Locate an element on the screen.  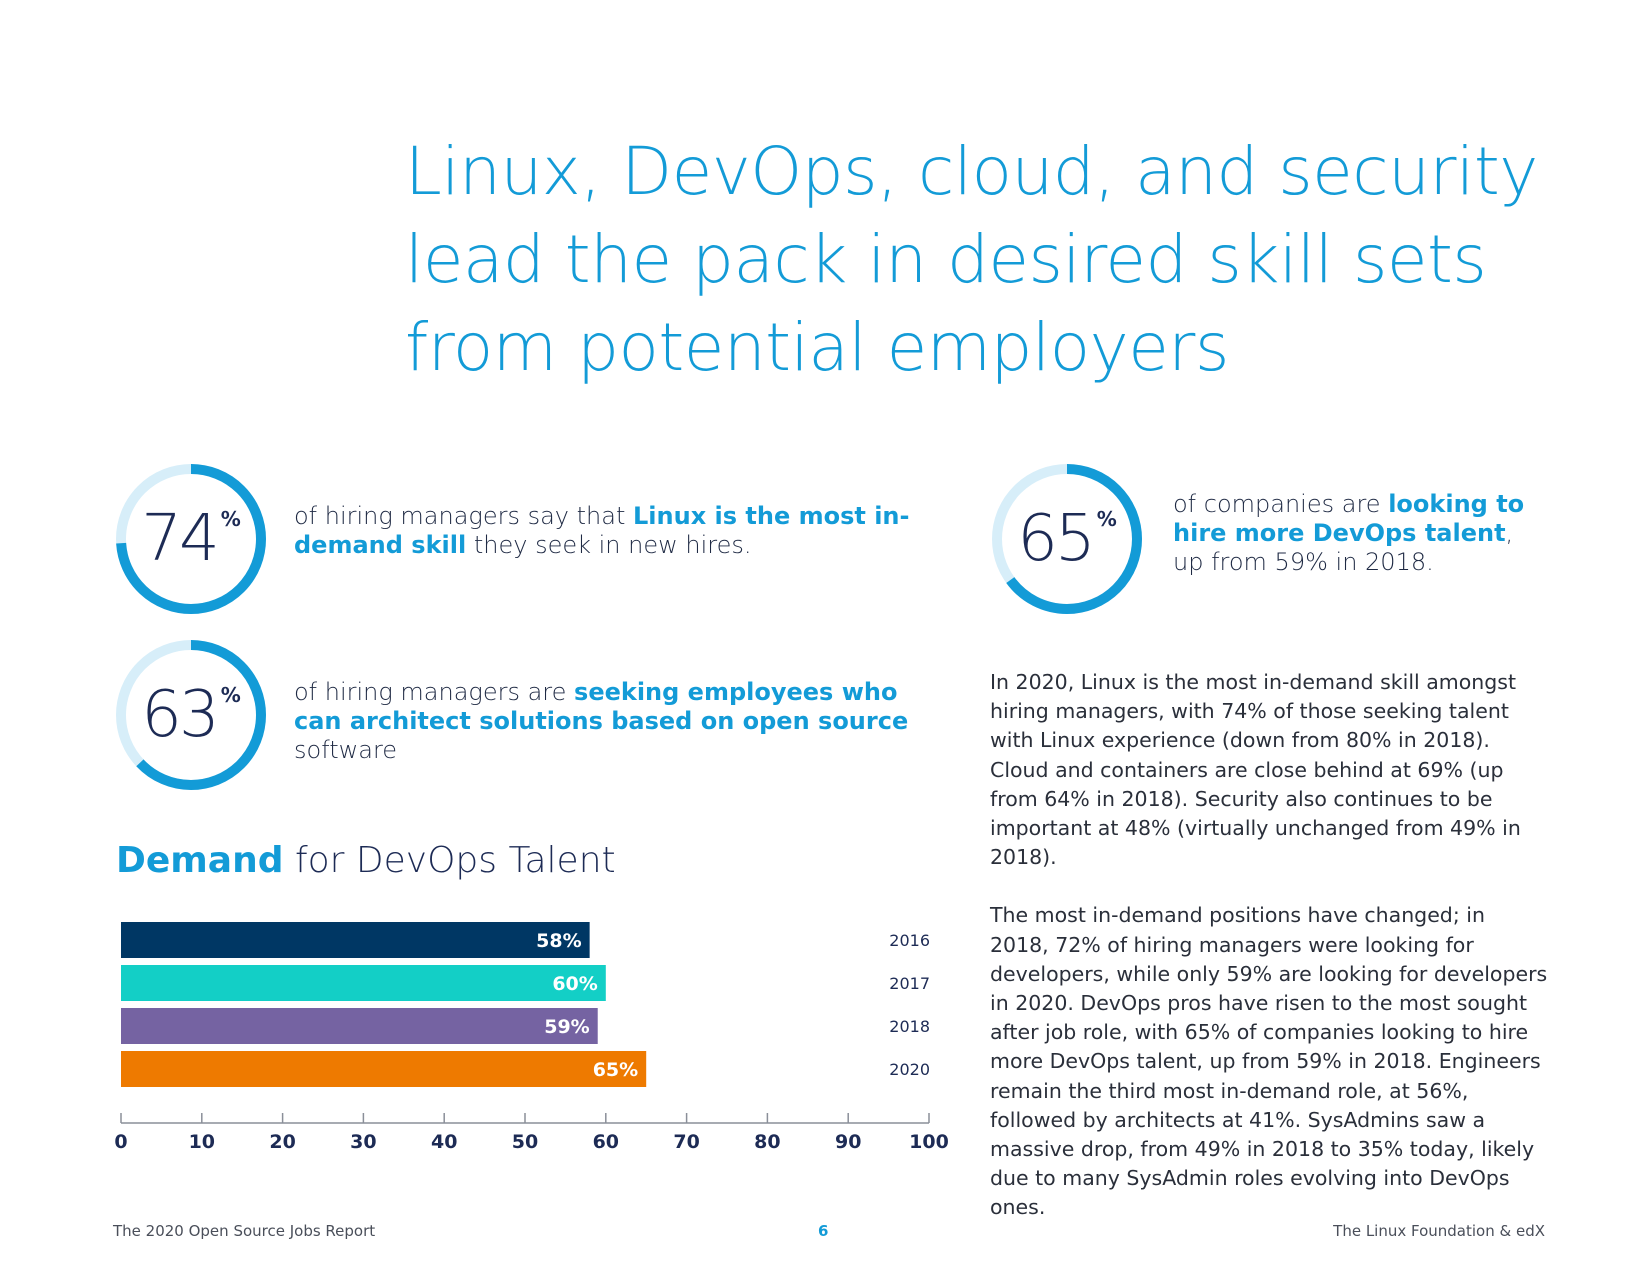
x-tick-label: 60 is located at coordinates (606, 1142).